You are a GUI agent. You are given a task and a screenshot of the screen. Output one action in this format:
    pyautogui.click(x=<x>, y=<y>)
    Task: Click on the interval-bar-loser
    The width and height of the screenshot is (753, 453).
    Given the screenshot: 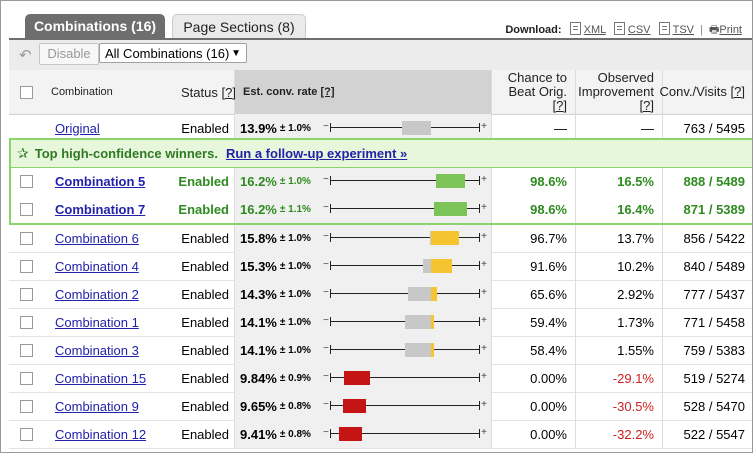 What is the action you would take?
    pyautogui.click(x=357, y=378)
    